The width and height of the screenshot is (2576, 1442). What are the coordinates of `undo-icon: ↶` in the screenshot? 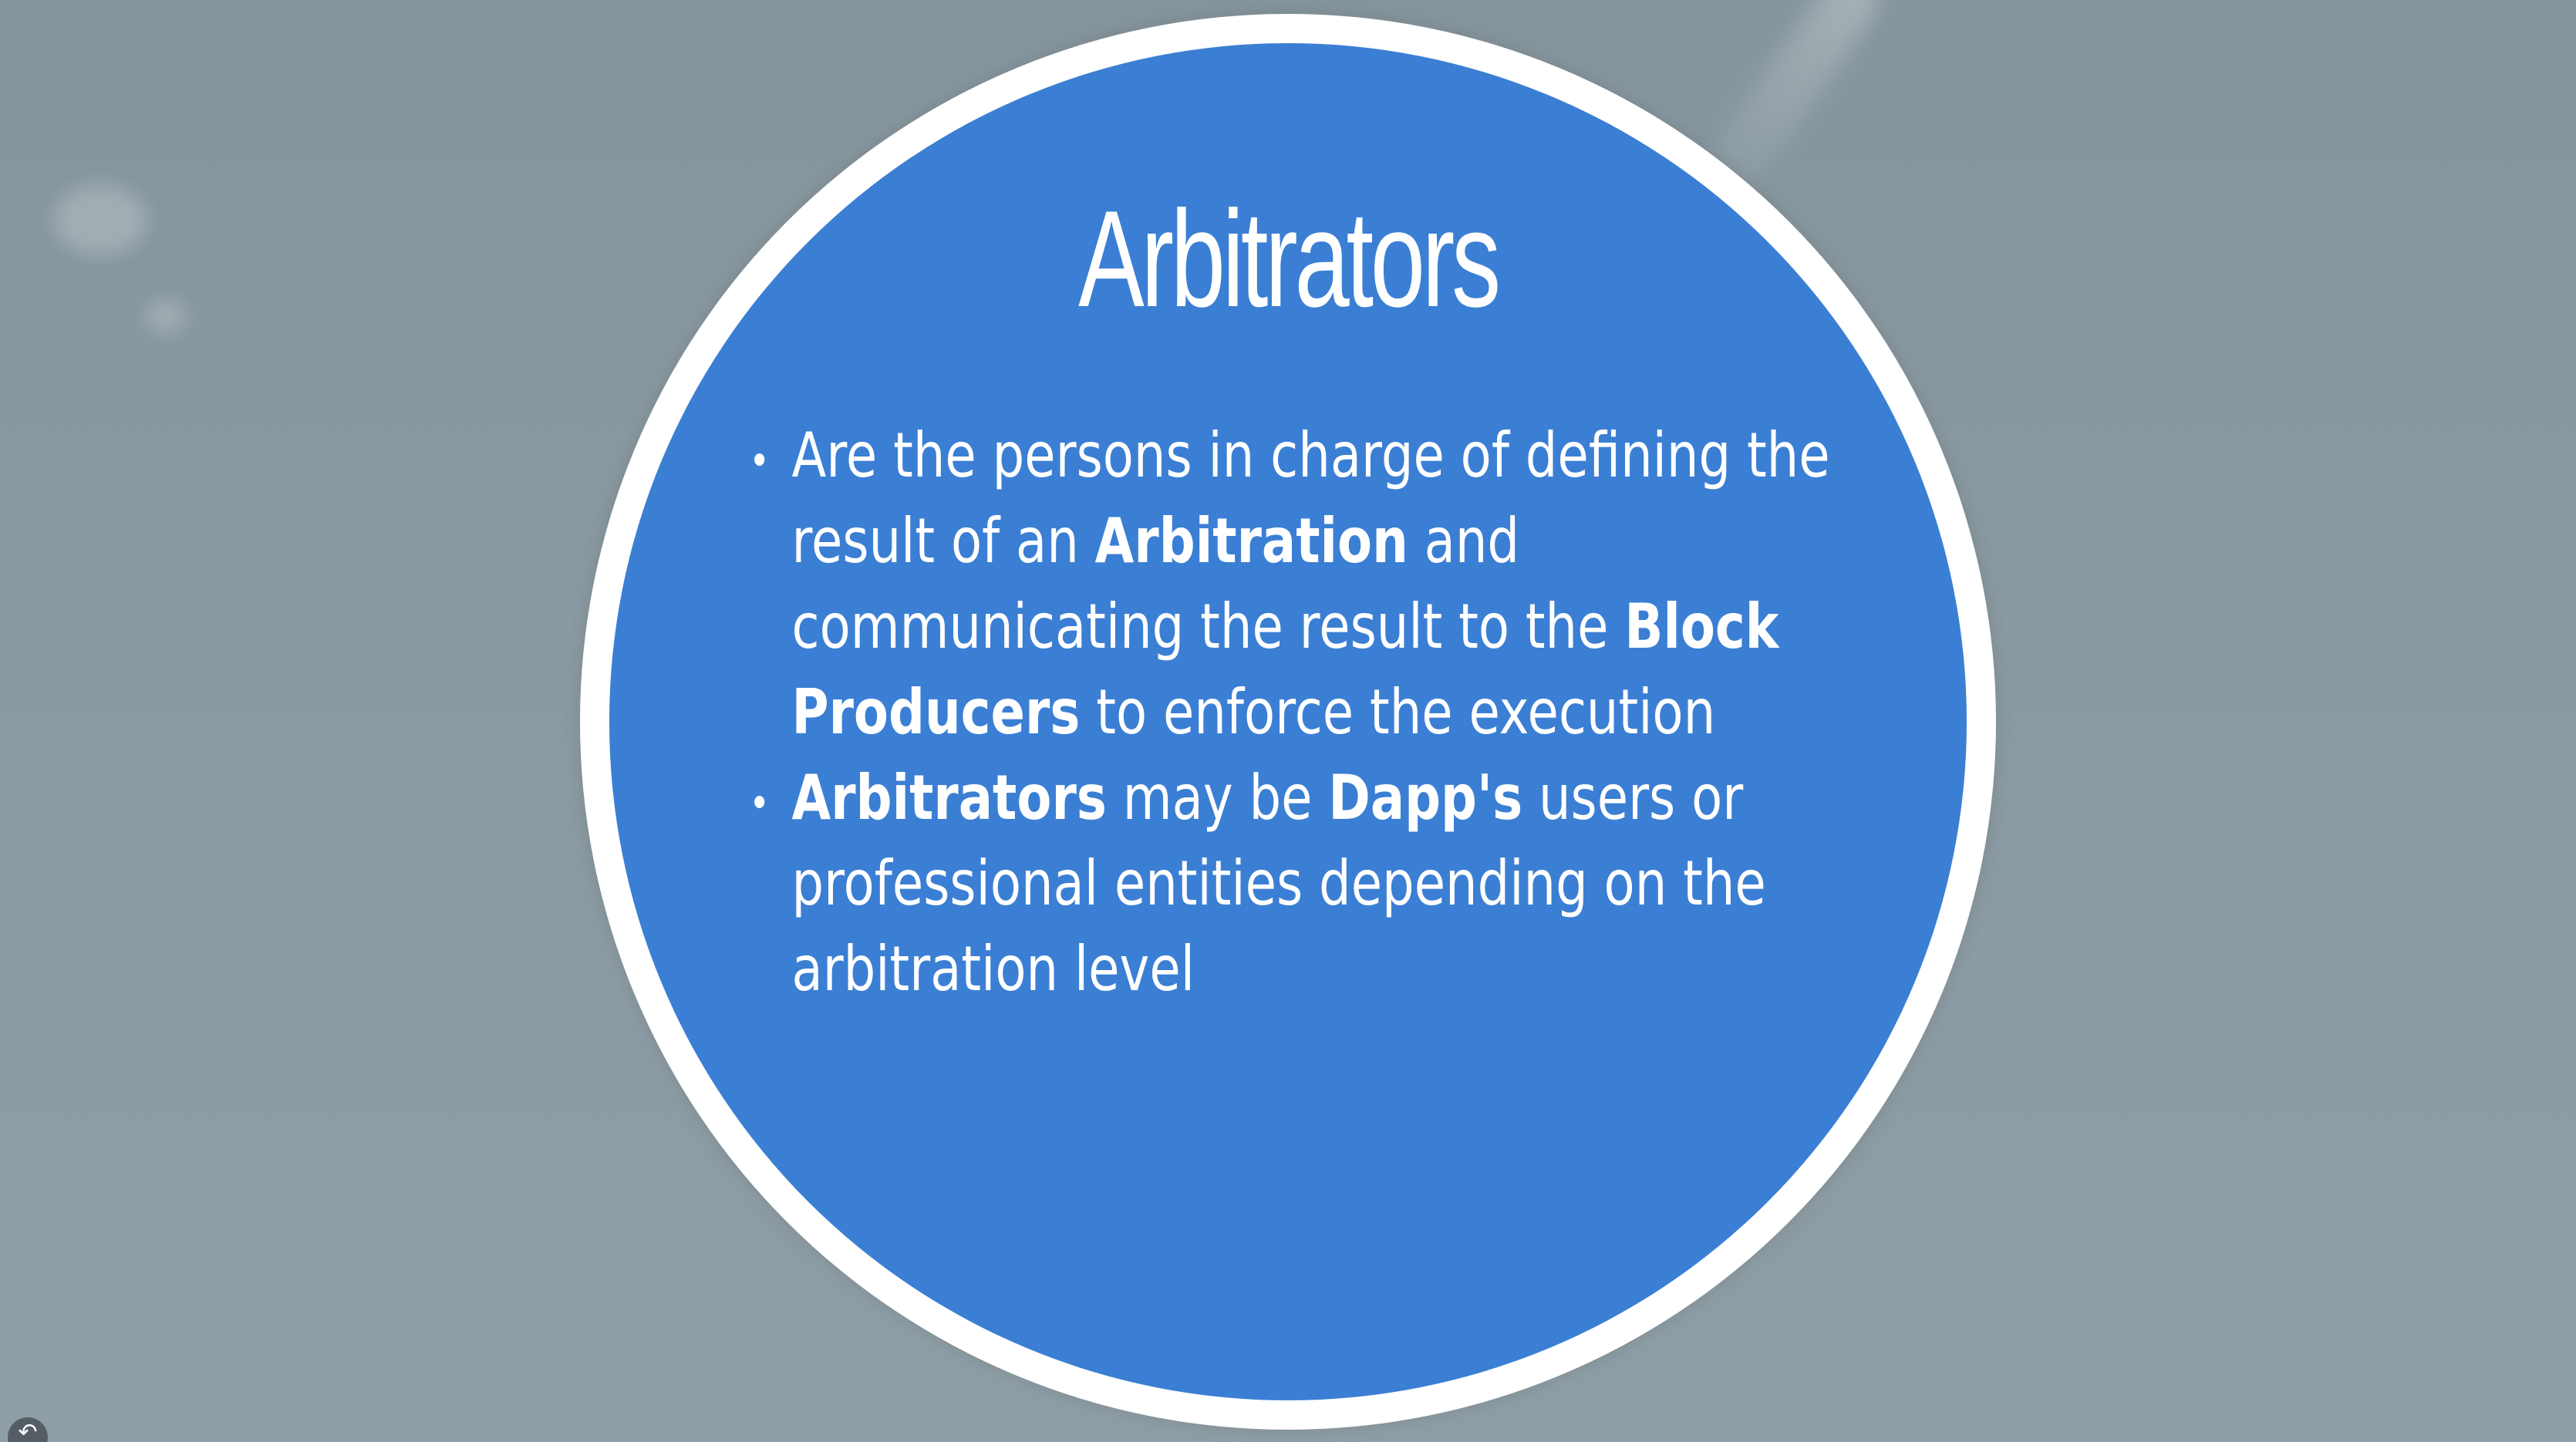 It's located at (28, 1430).